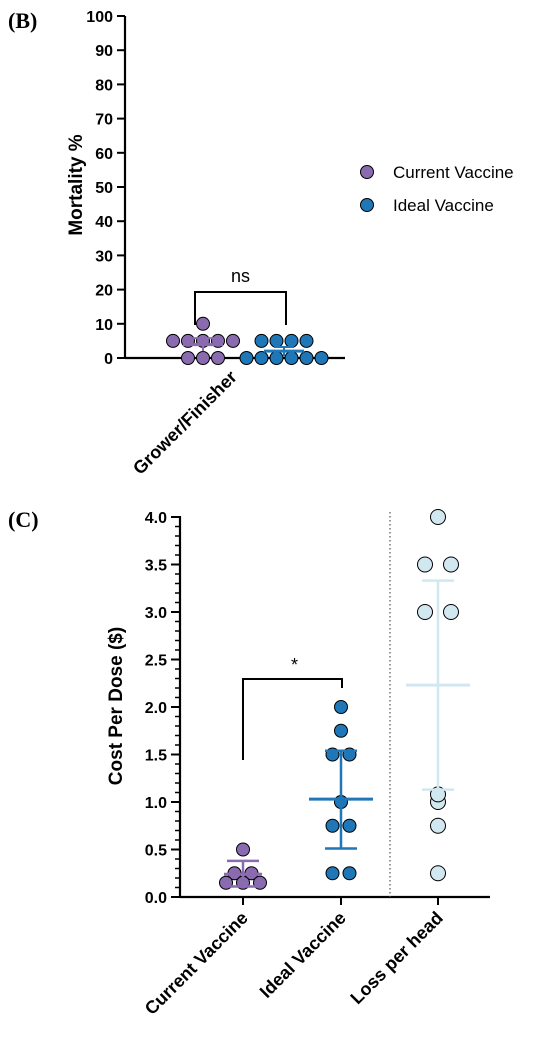 This screenshot has width=550, height=1041. What do you see at coordinates (156, 661) in the screenshot?
I see `y-tick-label-2-5: 2.5` at bounding box center [156, 661].